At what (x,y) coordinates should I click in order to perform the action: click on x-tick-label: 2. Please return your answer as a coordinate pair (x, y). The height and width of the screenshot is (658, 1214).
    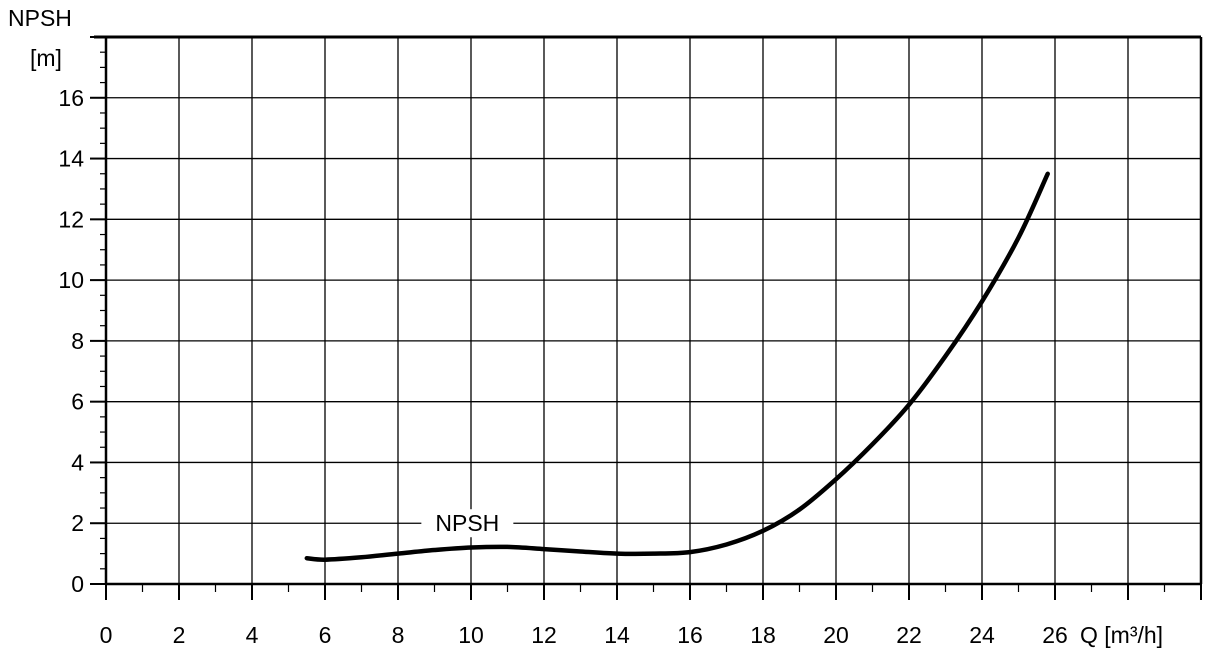
    Looking at the image, I should click on (179, 635).